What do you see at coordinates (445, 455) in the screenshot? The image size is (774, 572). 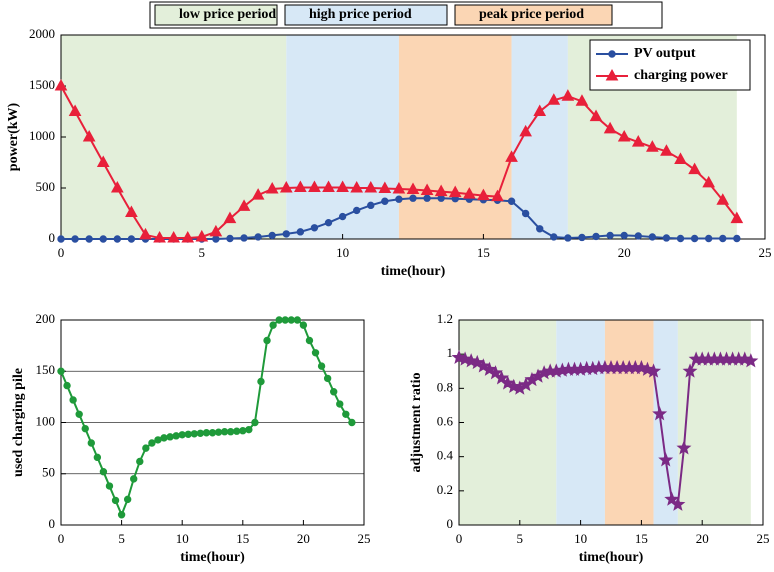 I see `y-tick-label: 0.4` at bounding box center [445, 455].